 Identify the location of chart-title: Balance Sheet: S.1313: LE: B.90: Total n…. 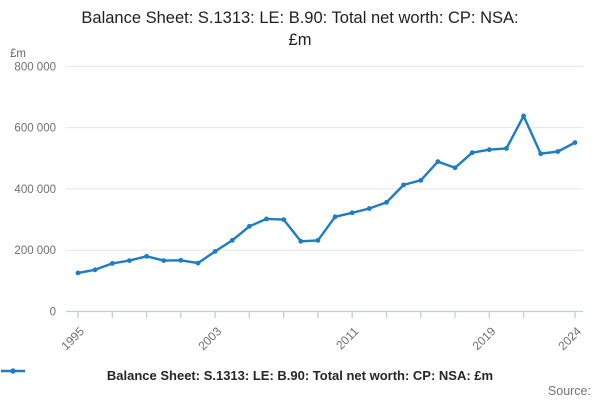
(300, 30).